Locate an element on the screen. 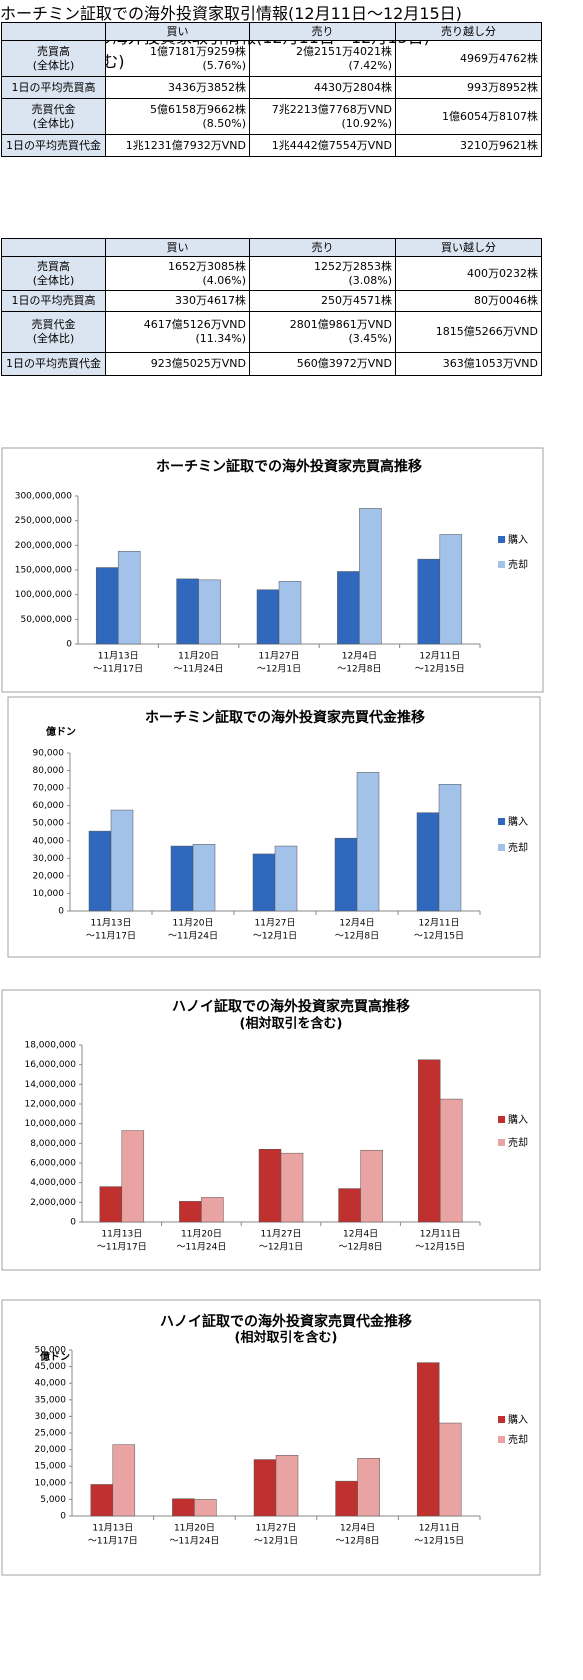  cell: 2億2151万4021株 (7.42%) is located at coordinates (322, 58).